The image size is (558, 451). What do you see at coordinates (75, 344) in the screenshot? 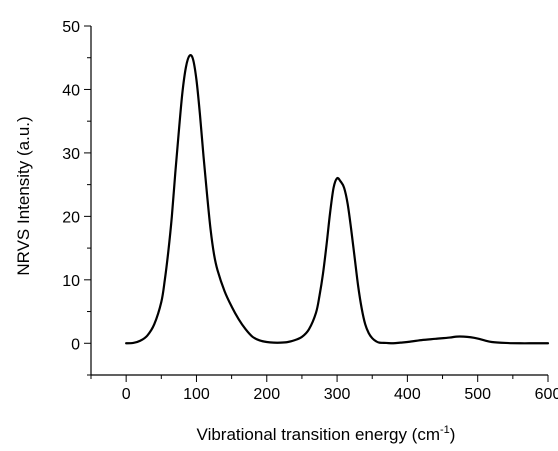
I see `y-tick-label: 0` at bounding box center [75, 344].